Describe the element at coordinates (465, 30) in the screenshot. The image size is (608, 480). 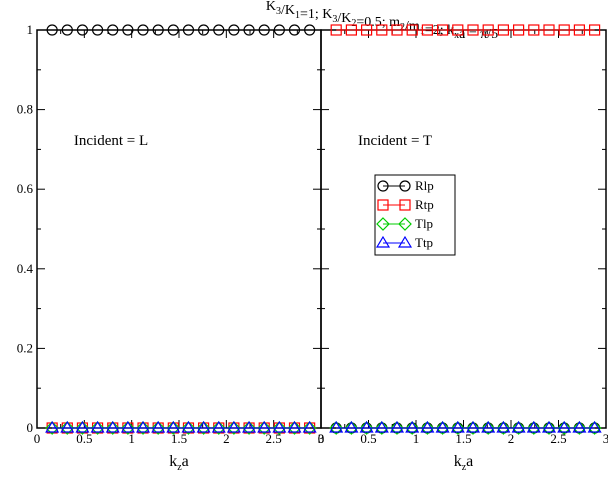
I see `series-rtp` at that location.